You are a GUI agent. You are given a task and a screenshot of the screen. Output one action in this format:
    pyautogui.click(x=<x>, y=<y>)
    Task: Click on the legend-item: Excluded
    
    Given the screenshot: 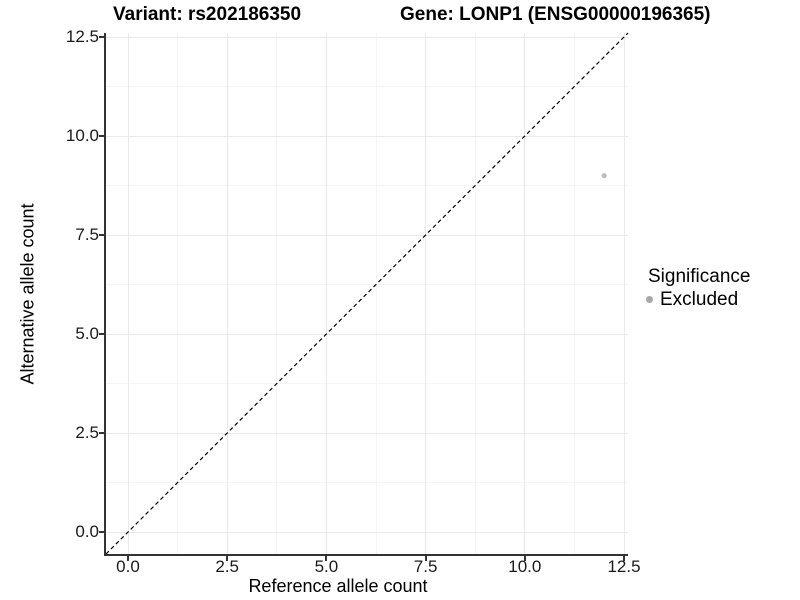 What is the action you would take?
    pyautogui.click(x=698, y=299)
    